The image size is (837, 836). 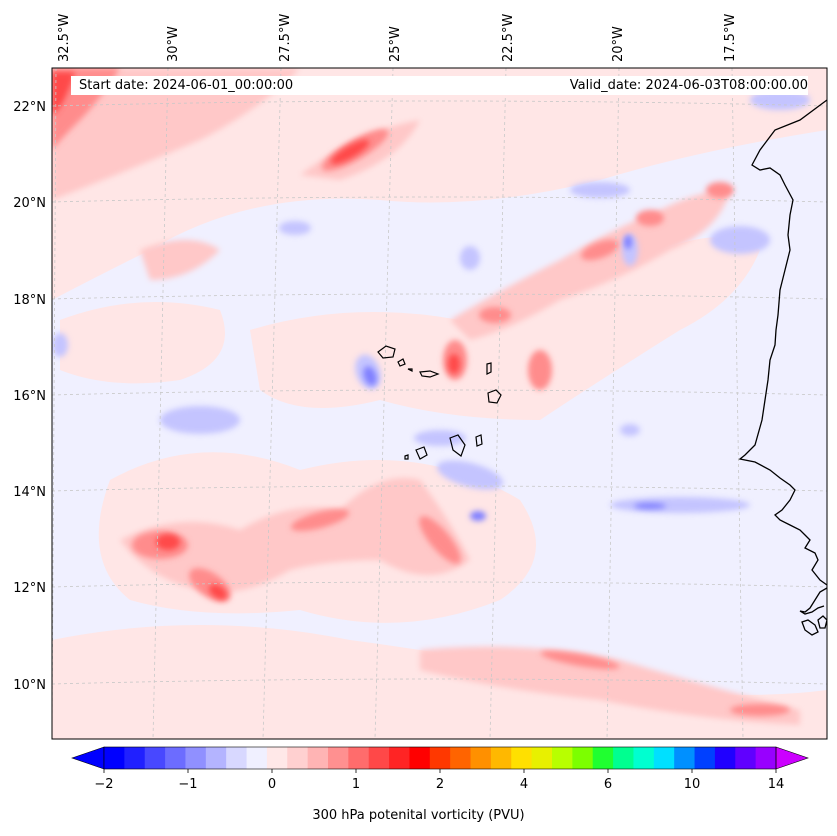 I want to click on colorbar-tick-label: 14, so click(x=776, y=784).